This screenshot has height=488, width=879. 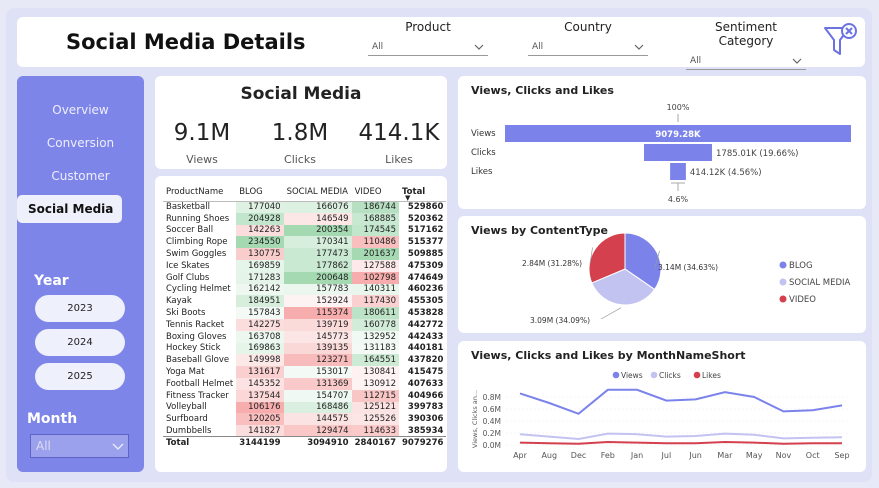 What do you see at coordinates (197, 395) in the screenshot?
I see `matrix-cell-product: Fitness Tracker` at bounding box center [197, 395].